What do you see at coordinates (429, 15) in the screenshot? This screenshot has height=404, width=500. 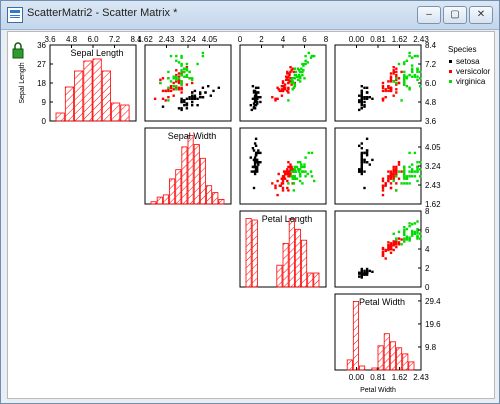 I see `minimize-button: –` at bounding box center [429, 15].